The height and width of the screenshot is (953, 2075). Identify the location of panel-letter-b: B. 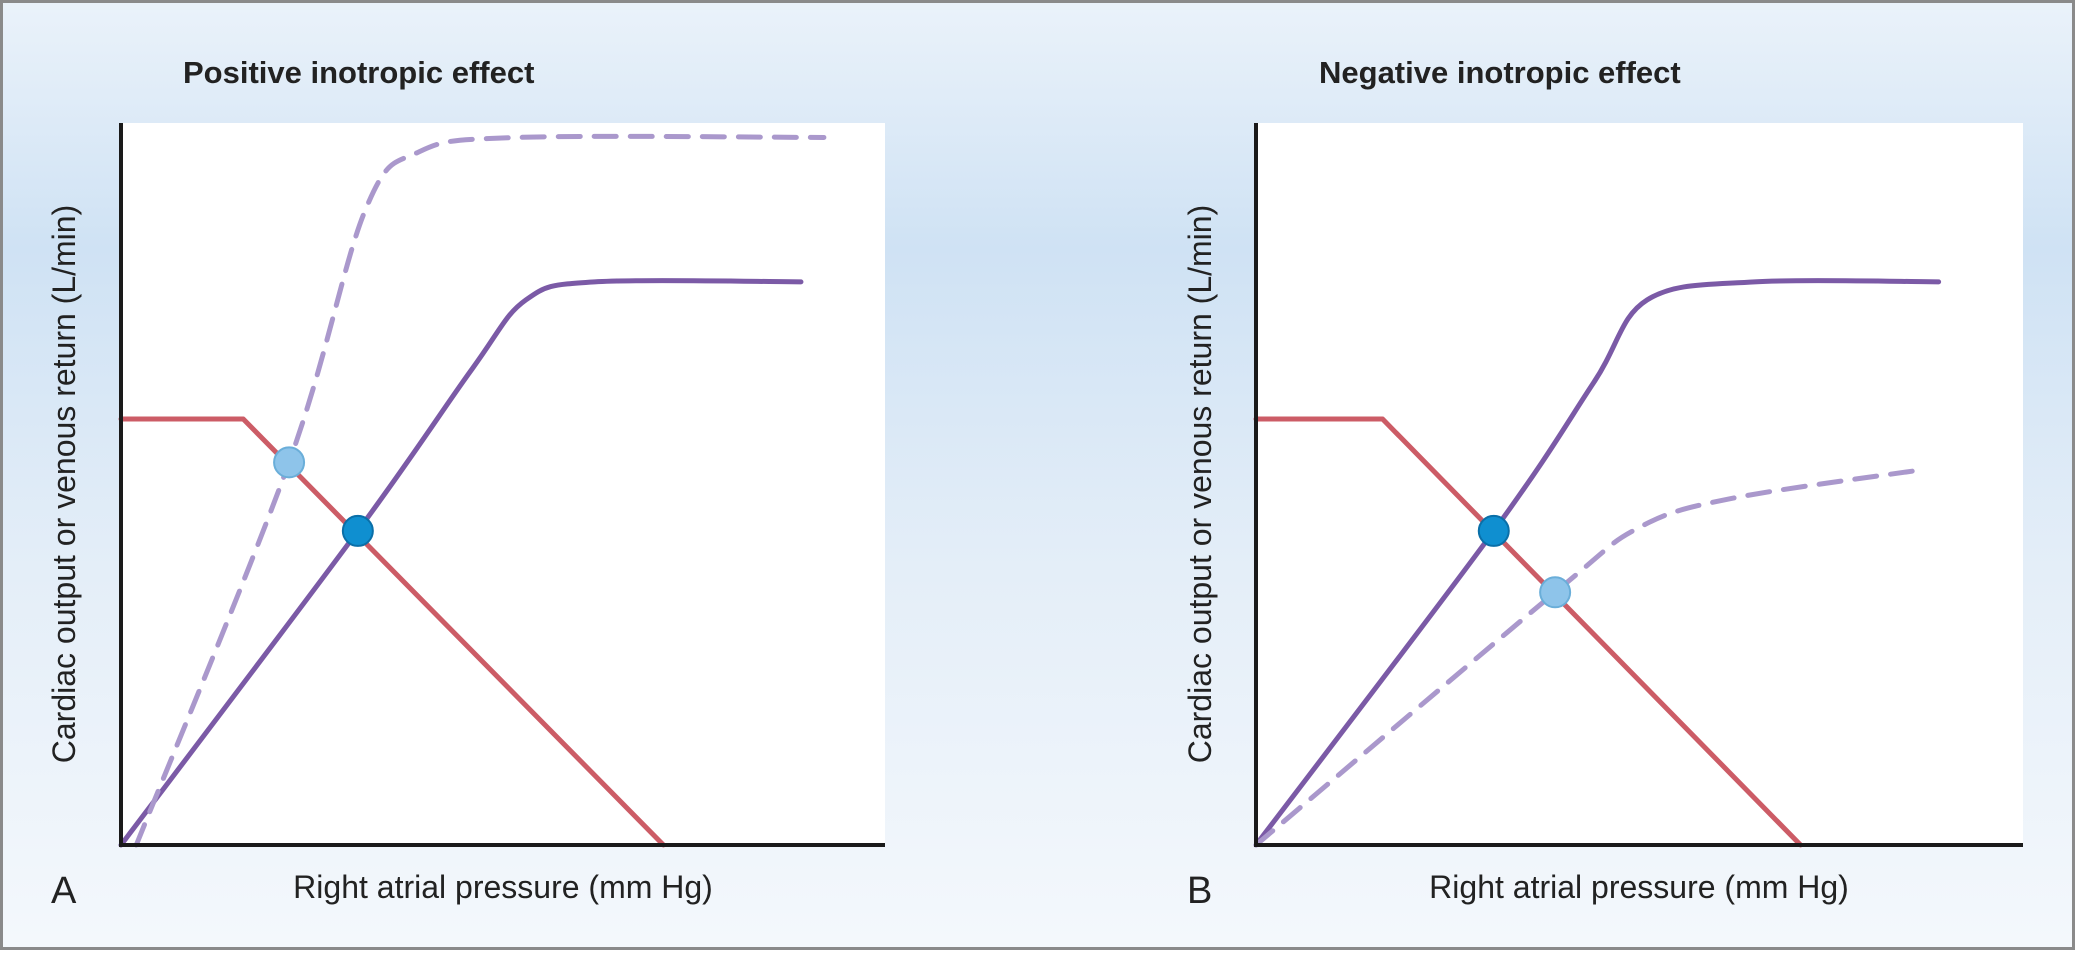
(1199, 891).